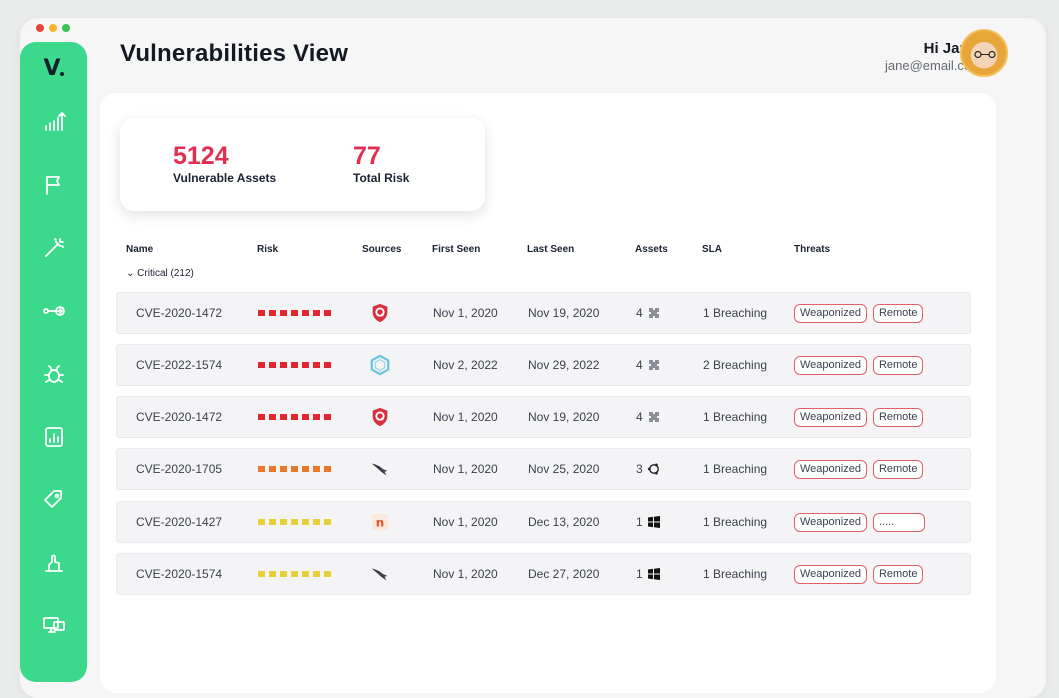  I want to click on sidebar-item-flag, so click(54, 185).